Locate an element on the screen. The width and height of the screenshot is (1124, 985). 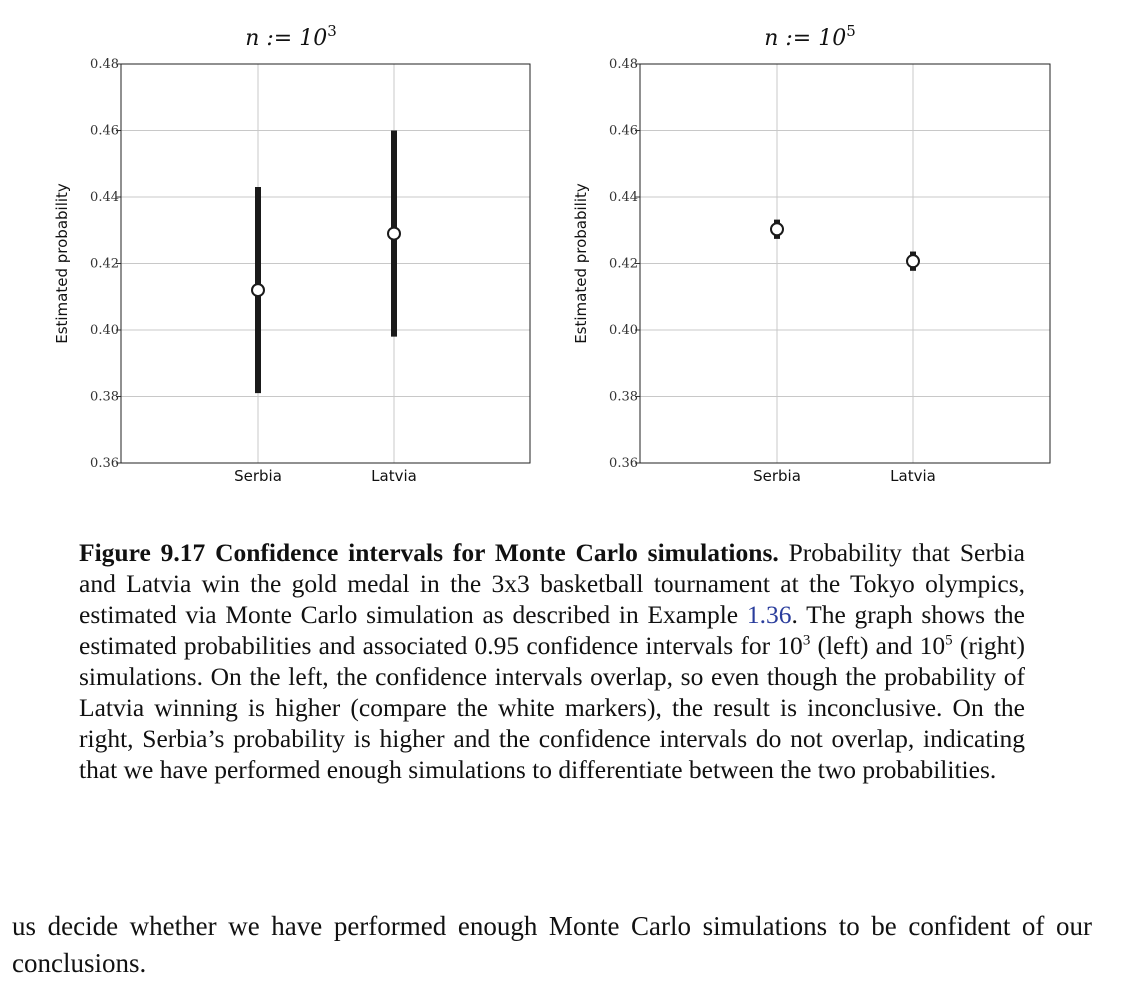
caption-sup-2: 5 is located at coordinates (949, 640).